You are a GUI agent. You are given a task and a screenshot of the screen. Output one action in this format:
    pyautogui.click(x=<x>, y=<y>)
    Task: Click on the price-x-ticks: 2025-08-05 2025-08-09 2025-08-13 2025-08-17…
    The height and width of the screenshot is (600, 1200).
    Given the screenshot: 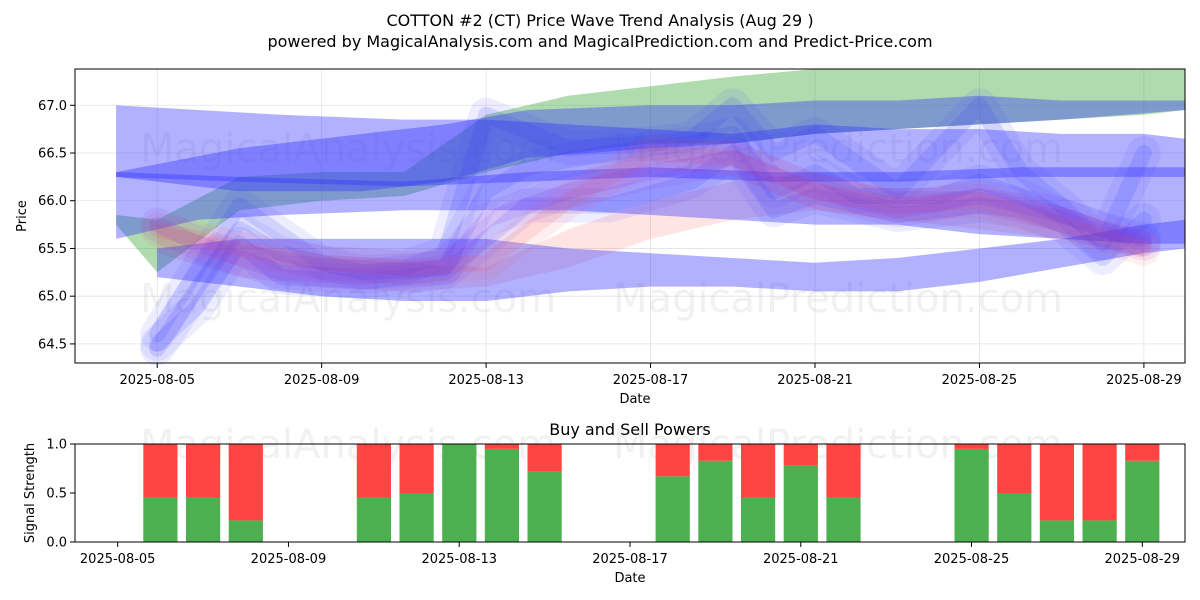 What is the action you would take?
    pyautogui.click(x=650, y=375)
    